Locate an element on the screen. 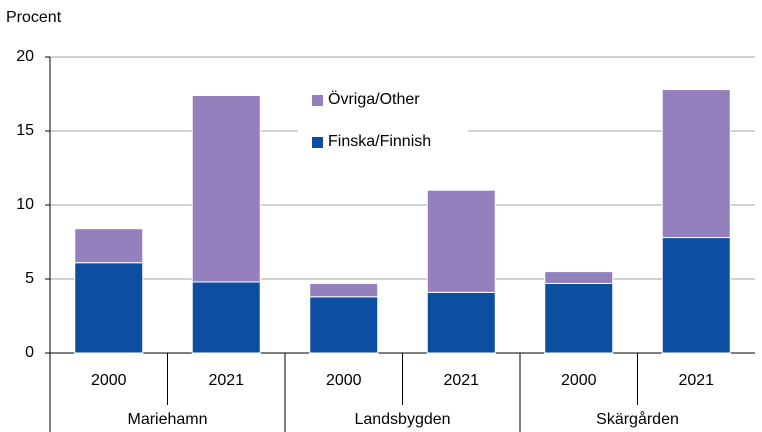 The height and width of the screenshot is (432, 762). y-tick-label: 20 is located at coordinates (25, 56).